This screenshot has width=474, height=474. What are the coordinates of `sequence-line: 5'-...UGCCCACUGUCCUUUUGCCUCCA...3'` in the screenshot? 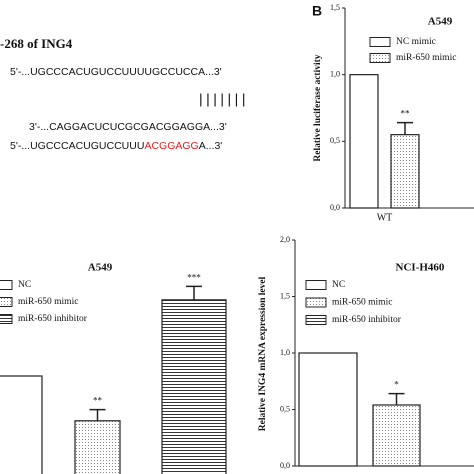 It's located at (116, 72).